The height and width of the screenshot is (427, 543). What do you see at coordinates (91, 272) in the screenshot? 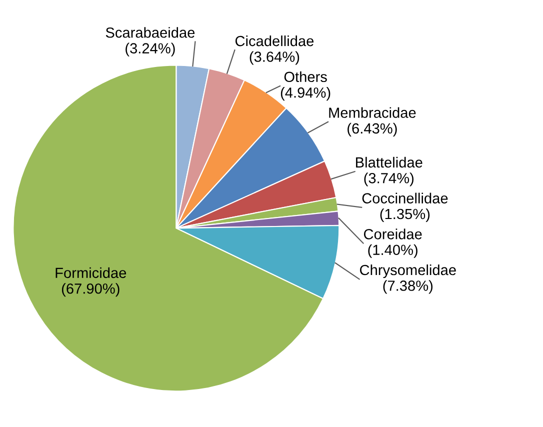
I see `slice-label: Formicidae` at bounding box center [91, 272].